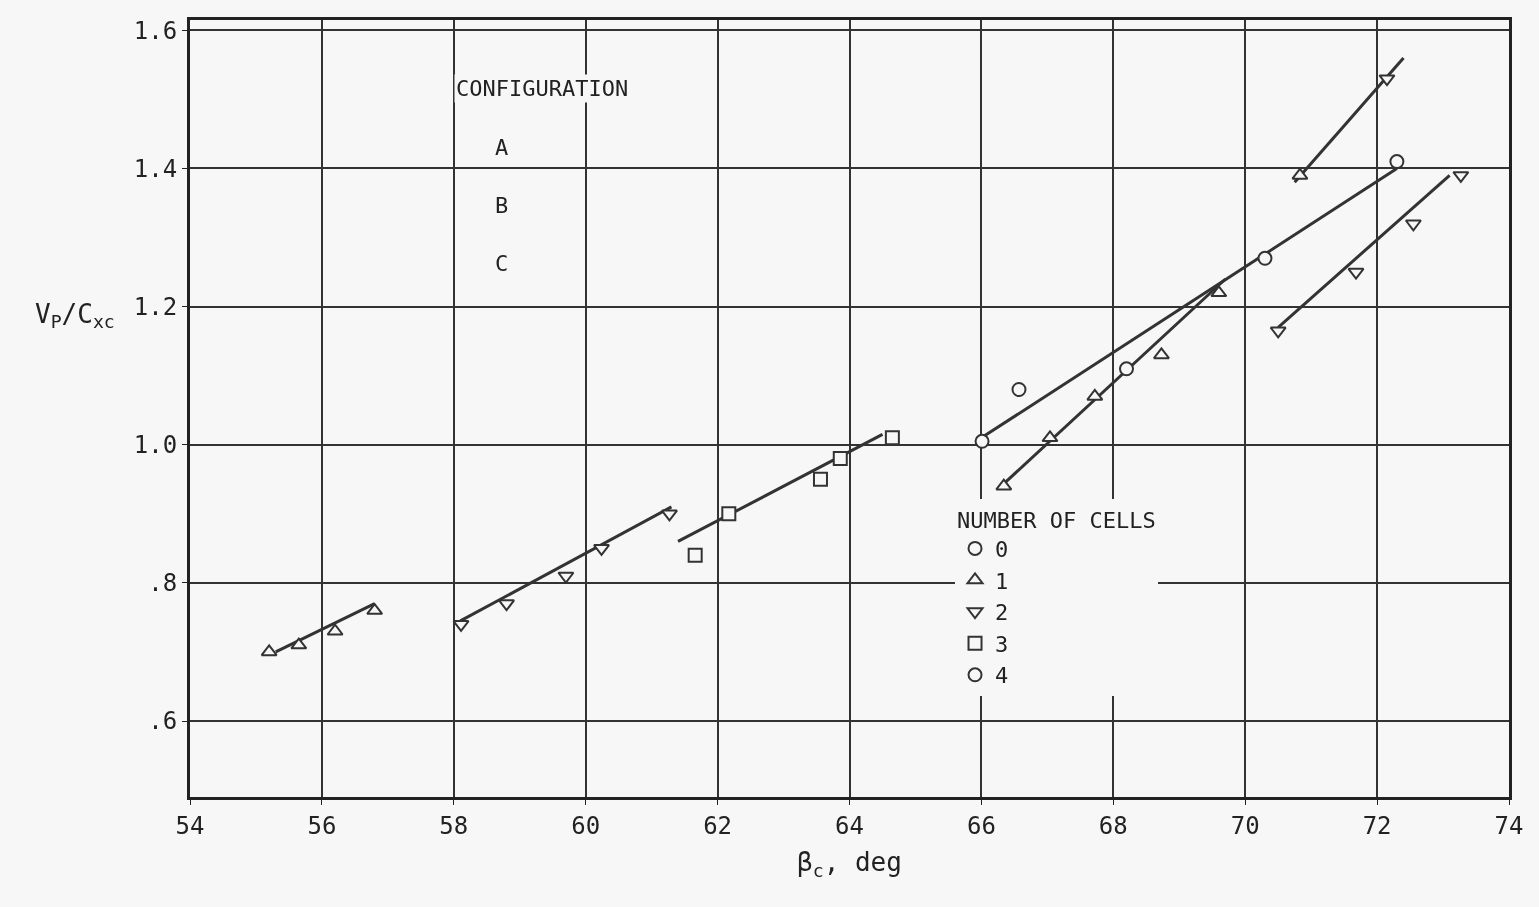  I want to click on legend-label: 1, so click(1002, 581).